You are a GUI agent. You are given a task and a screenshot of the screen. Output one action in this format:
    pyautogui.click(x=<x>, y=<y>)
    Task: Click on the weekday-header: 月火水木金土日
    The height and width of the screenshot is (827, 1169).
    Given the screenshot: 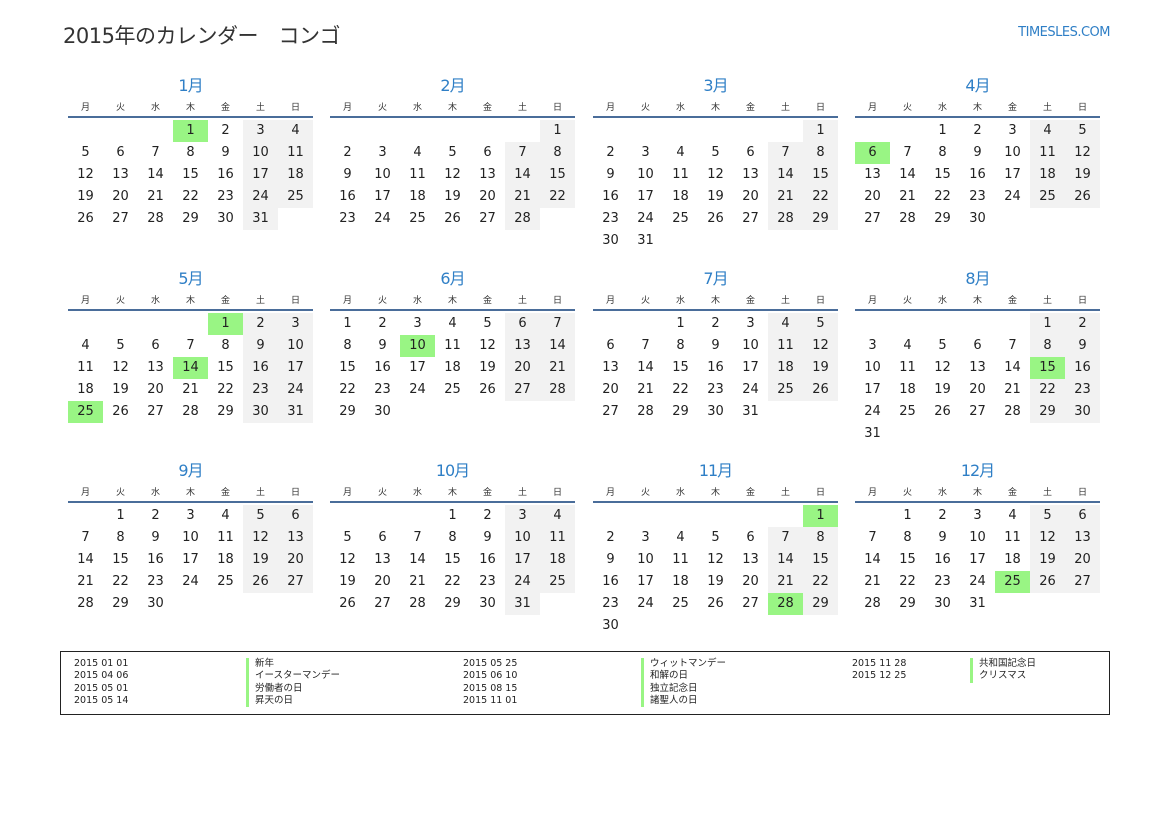 What is the action you would take?
    pyautogui.click(x=977, y=301)
    